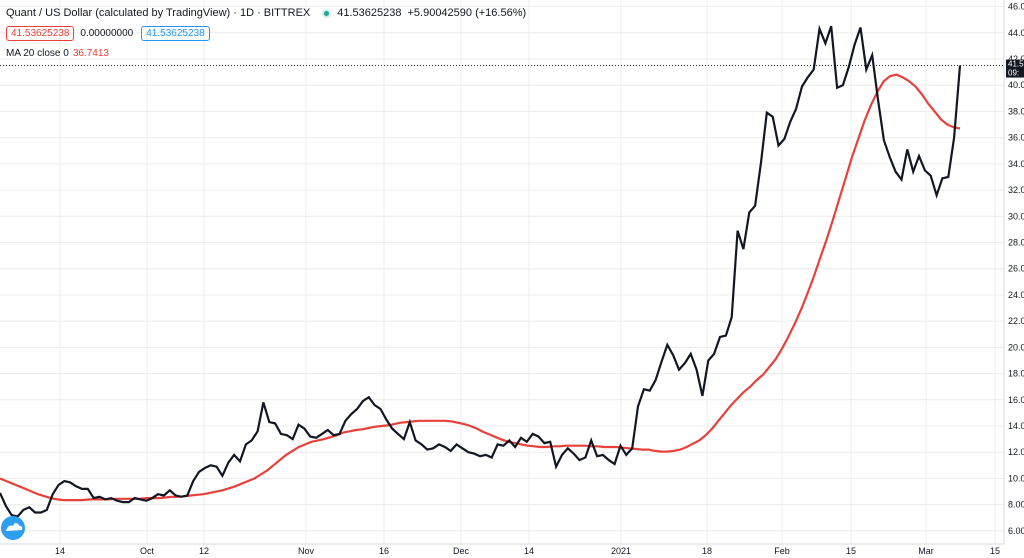  I want to click on y-tick-label: 12.00, so click(1016, 452).